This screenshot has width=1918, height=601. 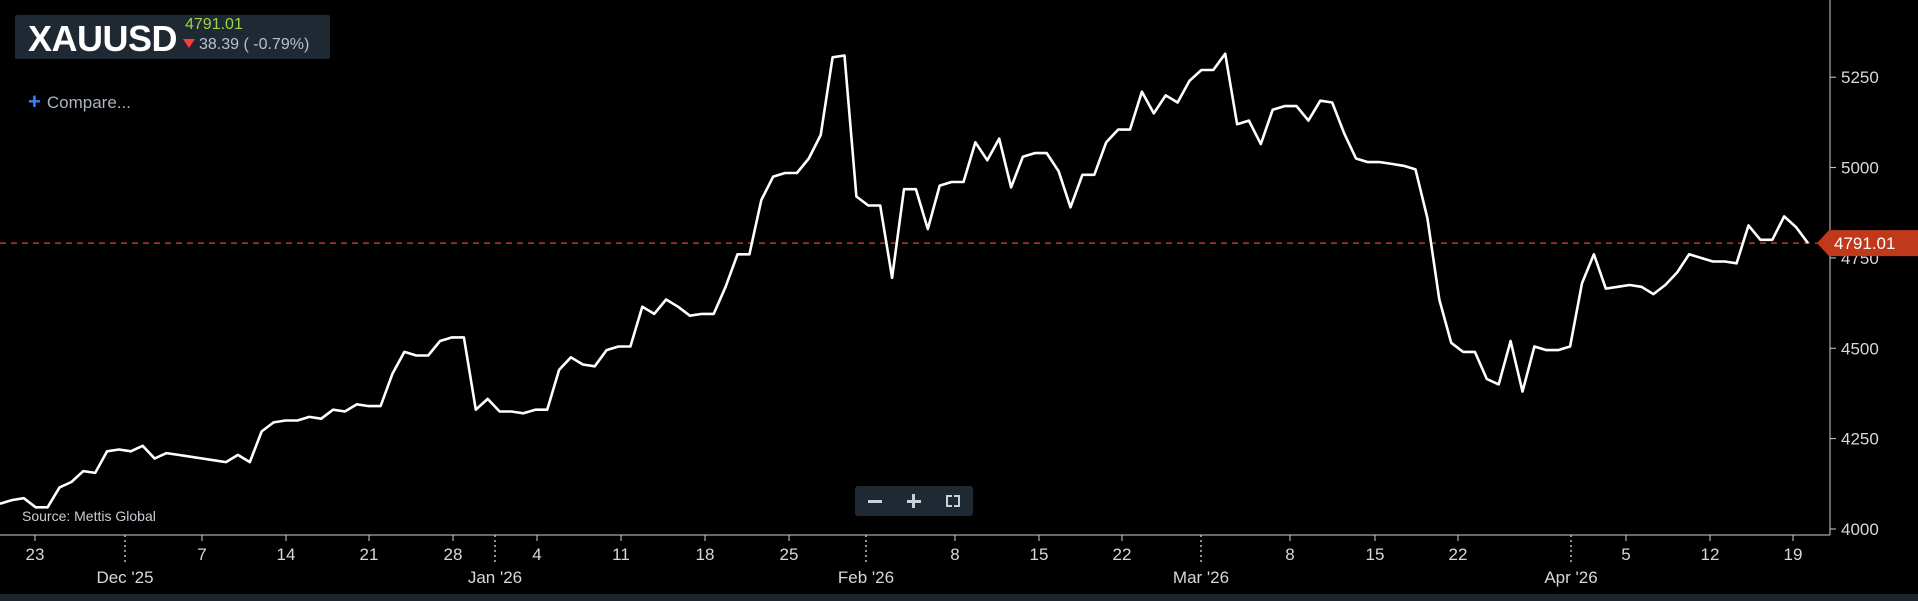 What do you see at coordinates (1860, 529) in the screenshot?
I see `y-tick-label: 4000` at bounding box center [1860, 529].